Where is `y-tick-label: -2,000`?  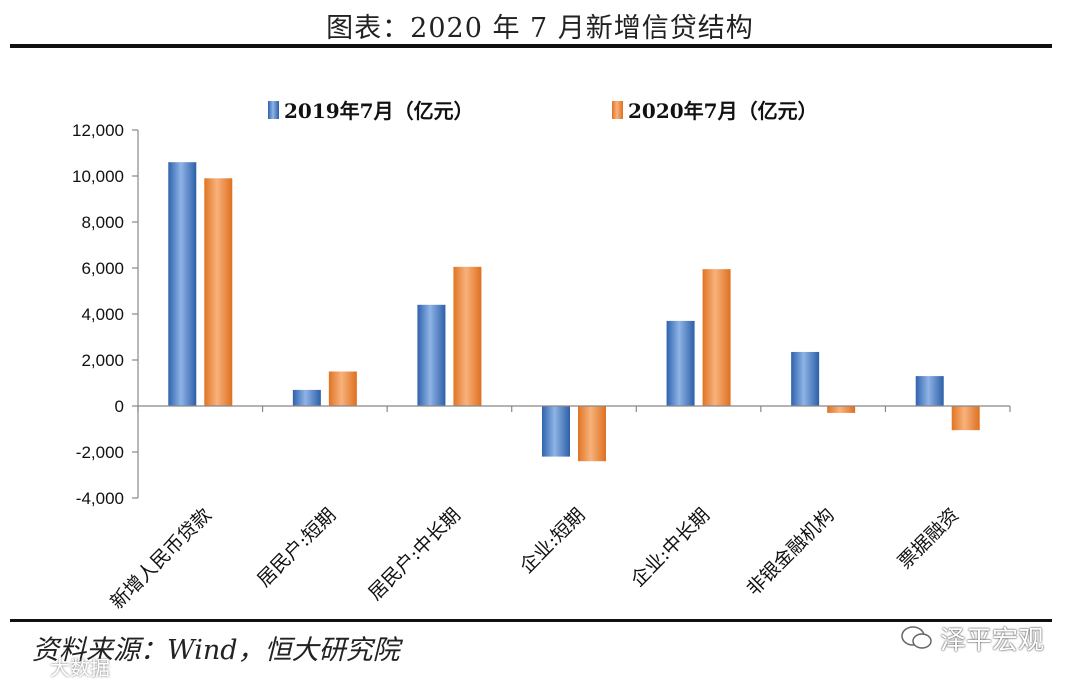 y-tick-label: -2,000 is located at coordinates (100, 452).